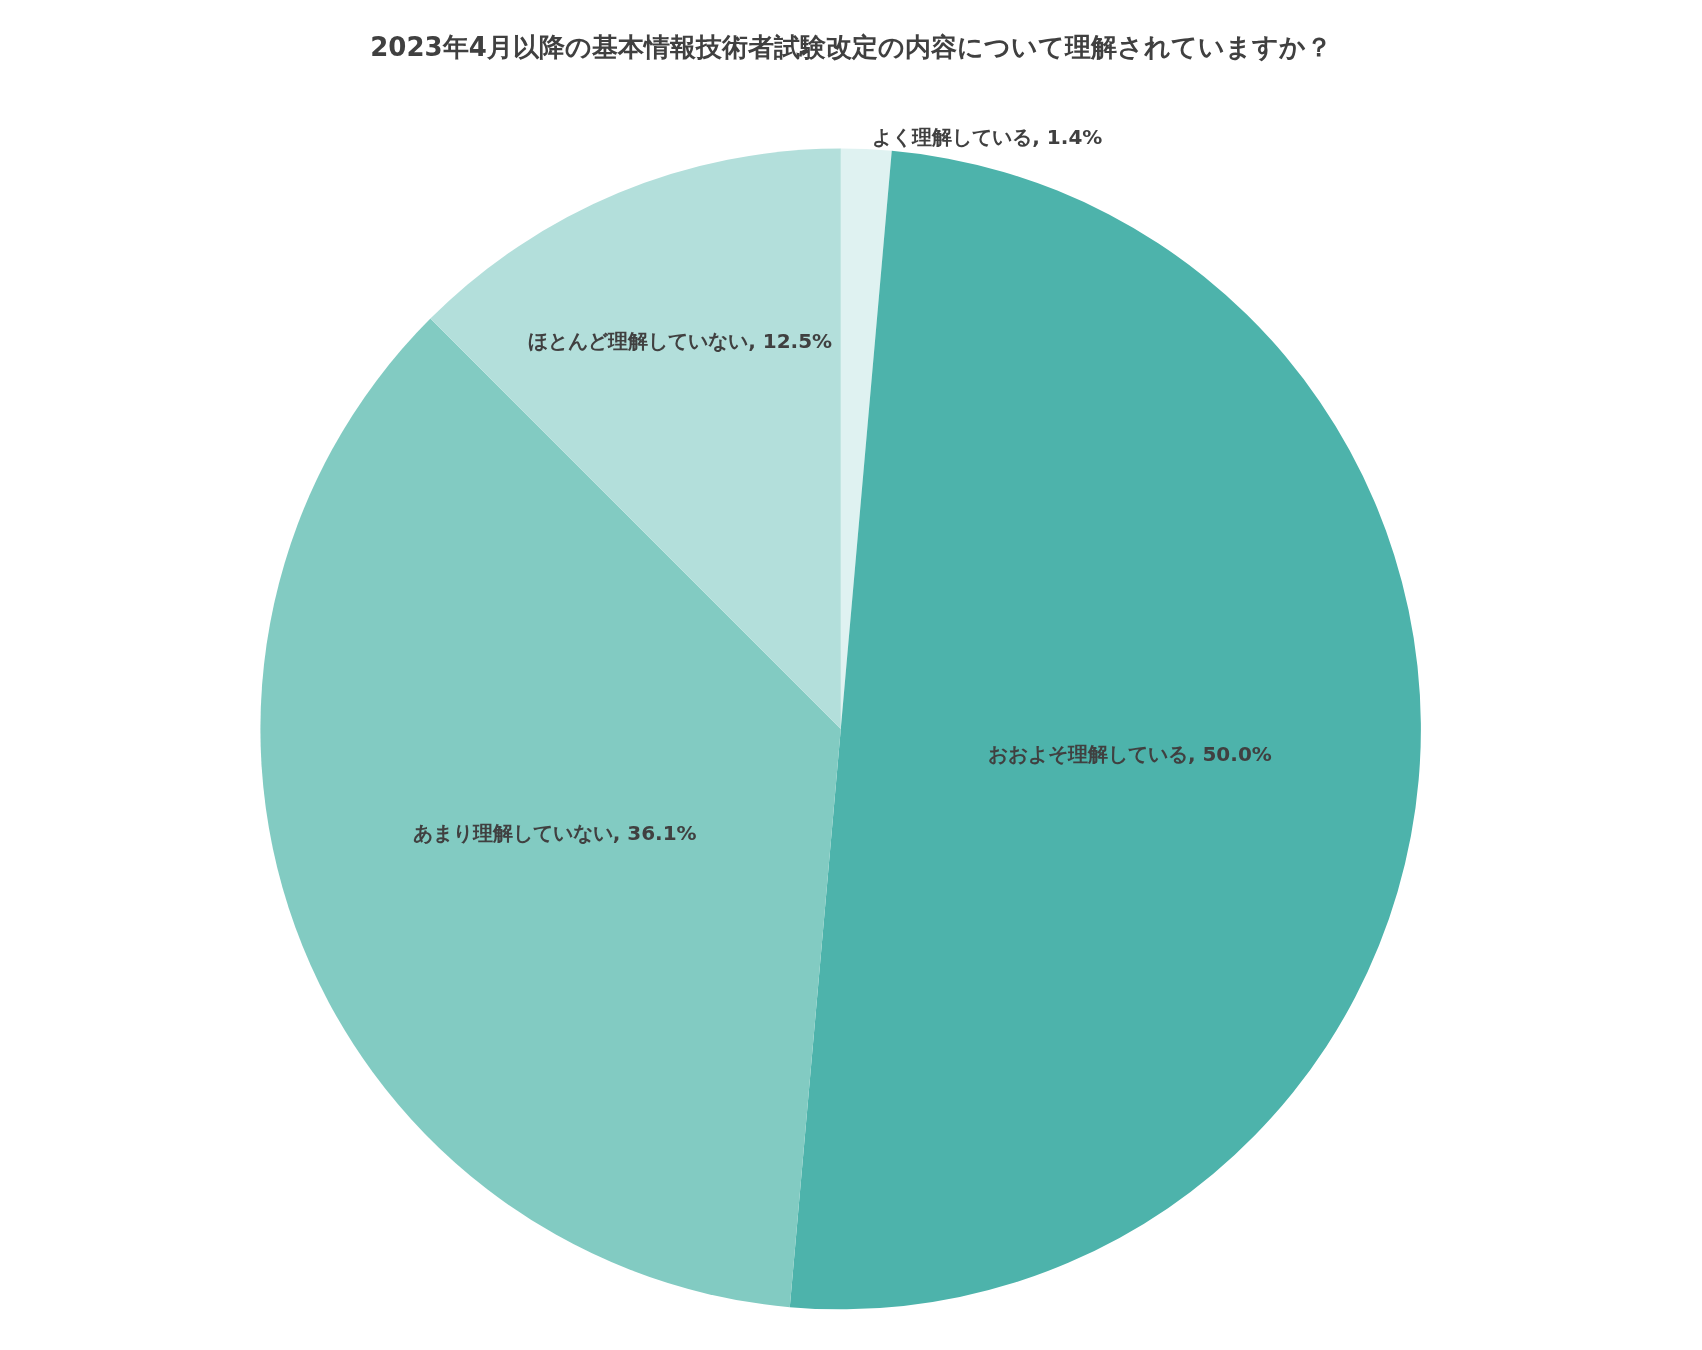  What do you see at coordinates (680, 341) in the screenshot?
I see `slice-label: ほとんど理解していない, 12.5%` at bounding box center [680, 341].